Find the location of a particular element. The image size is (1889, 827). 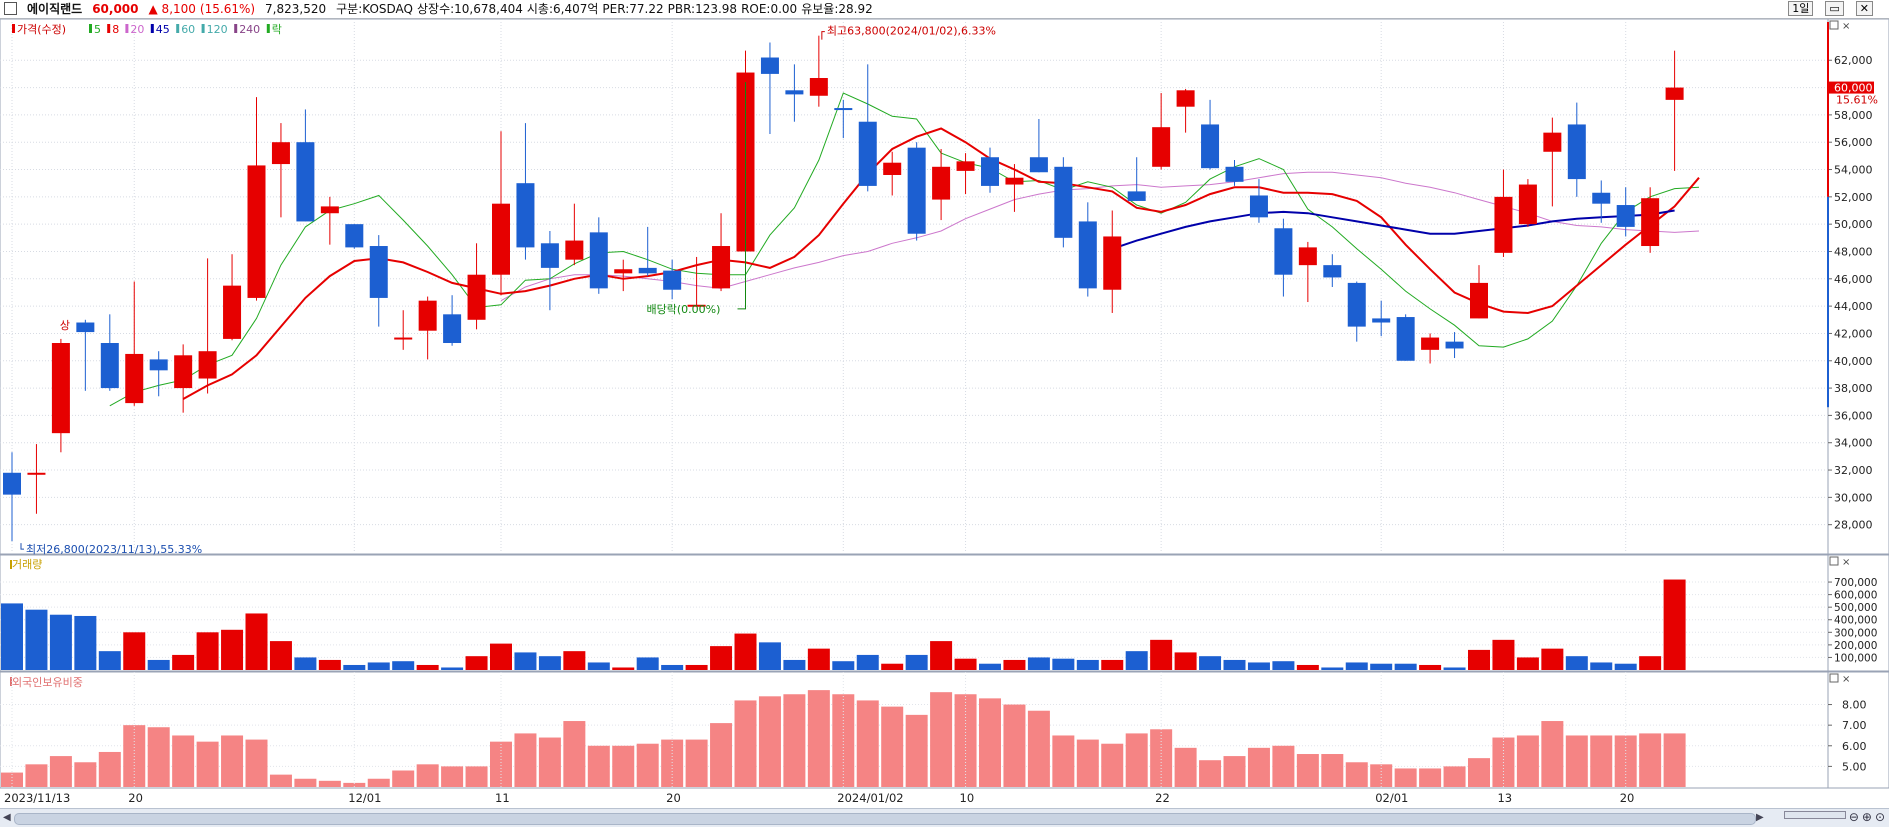

y-tick-label: 36,000 is located at coordinates (1853, 415).